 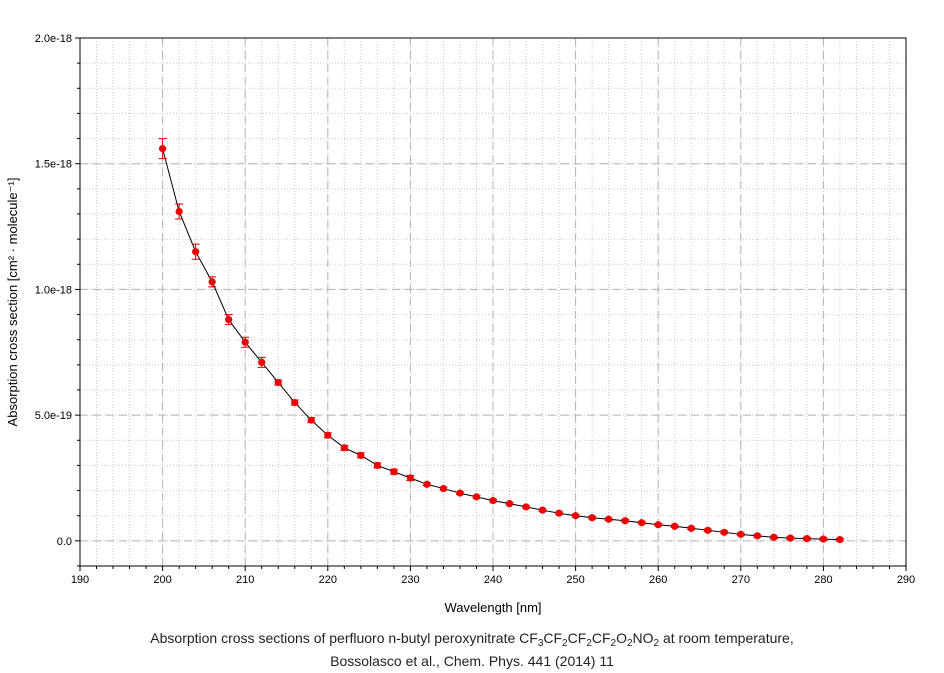 I want to click on x-axis-label: Wavelength [nm], so click(x=492, y=607).